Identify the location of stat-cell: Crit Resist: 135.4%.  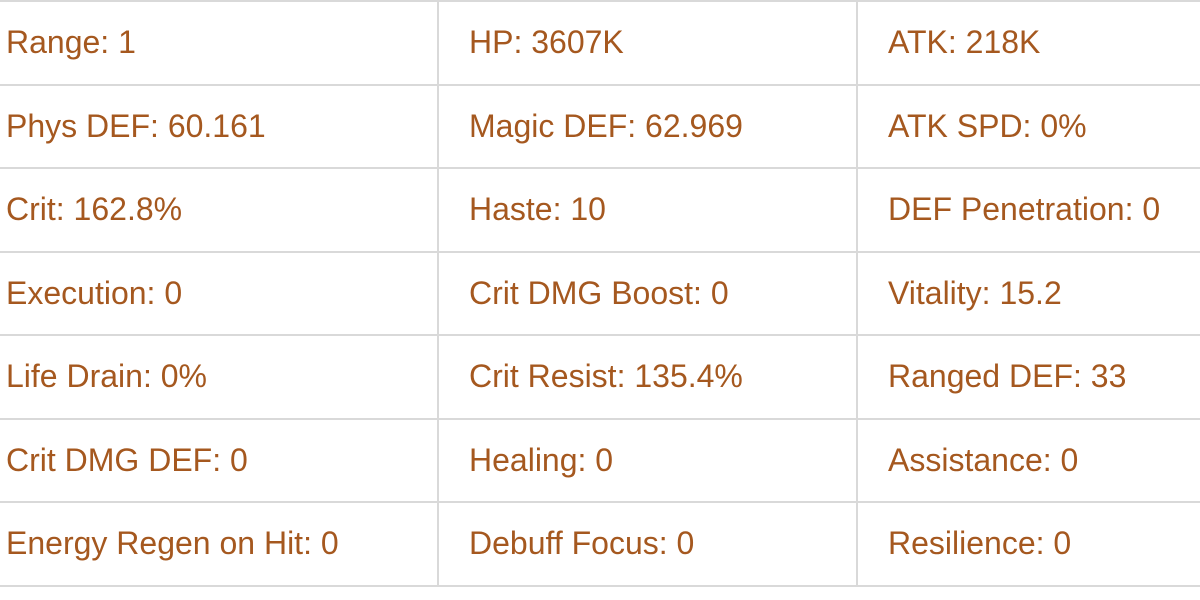
(647, 377).